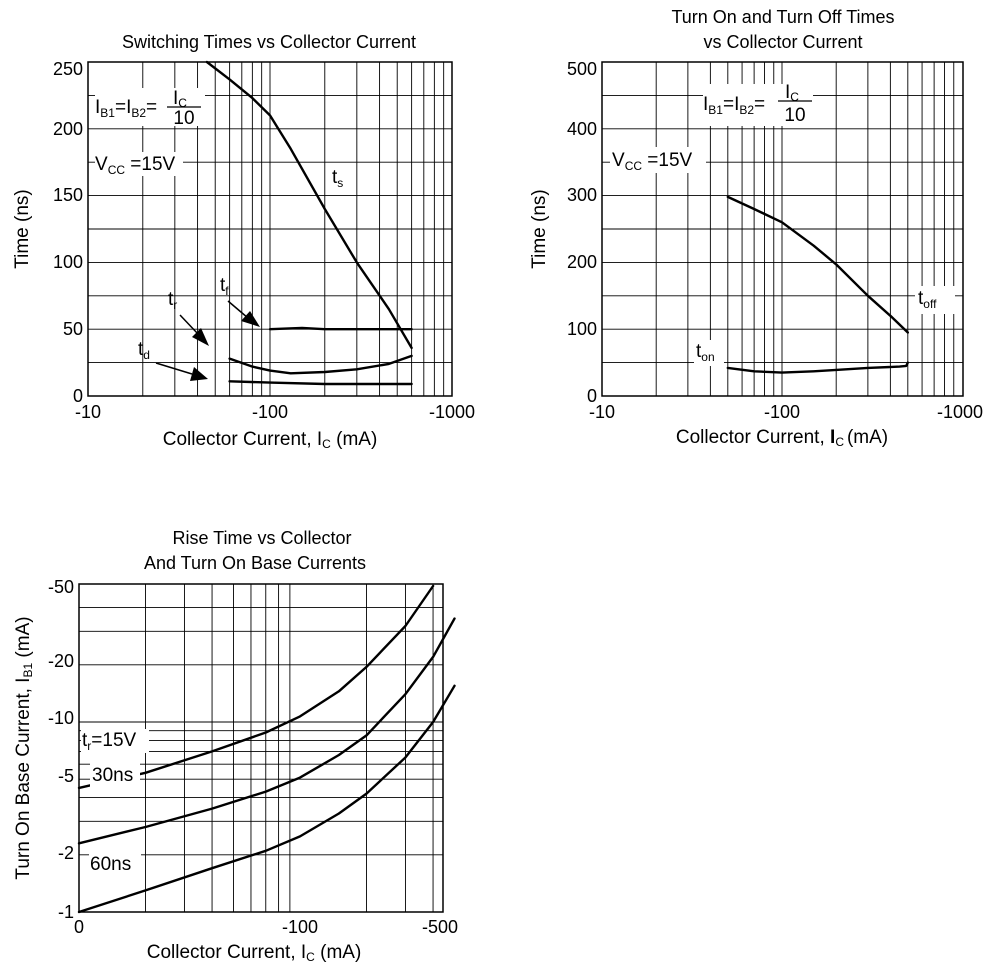 This screenshot has width=987, height=971. I want to click on plot-grid, so click(270, 229).